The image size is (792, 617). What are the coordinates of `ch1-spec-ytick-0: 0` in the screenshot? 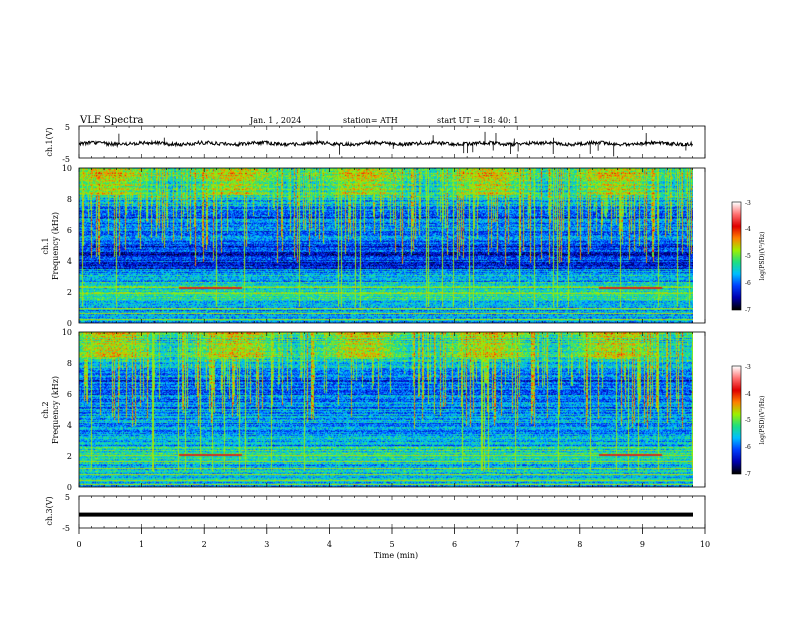 It's located at (69, 323).